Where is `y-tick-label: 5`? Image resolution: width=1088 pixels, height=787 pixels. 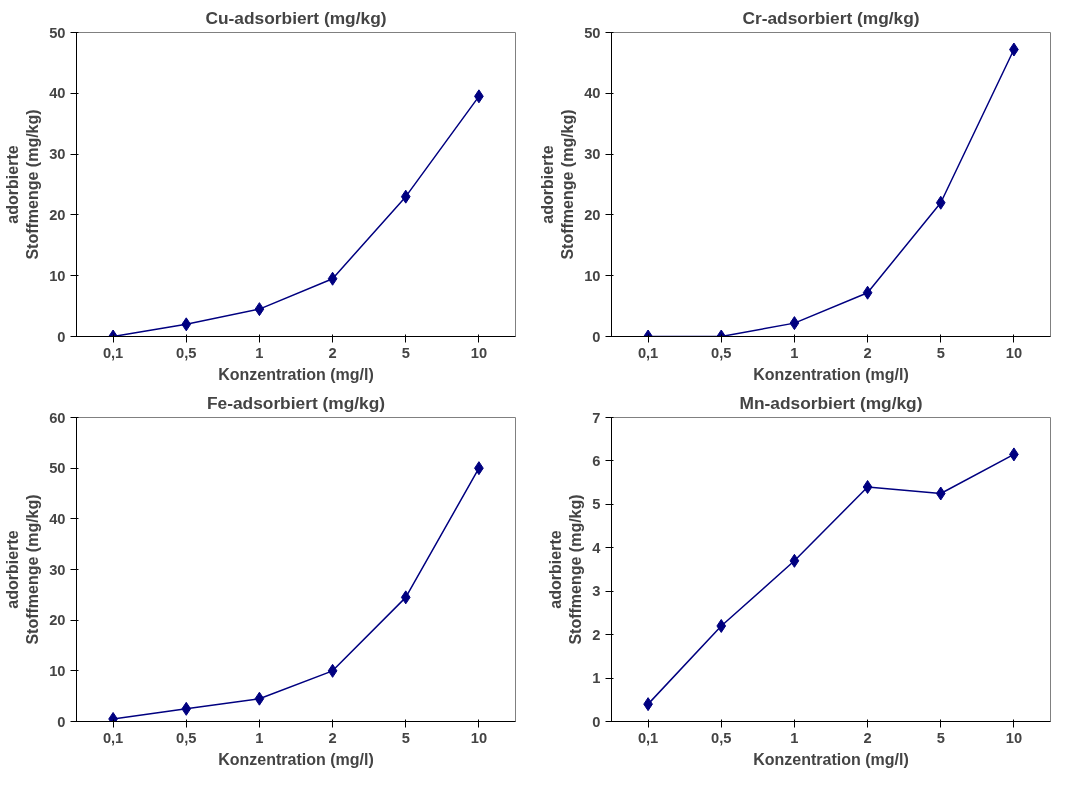
y-tick-label: 5 is located at coordinates (596, 504).